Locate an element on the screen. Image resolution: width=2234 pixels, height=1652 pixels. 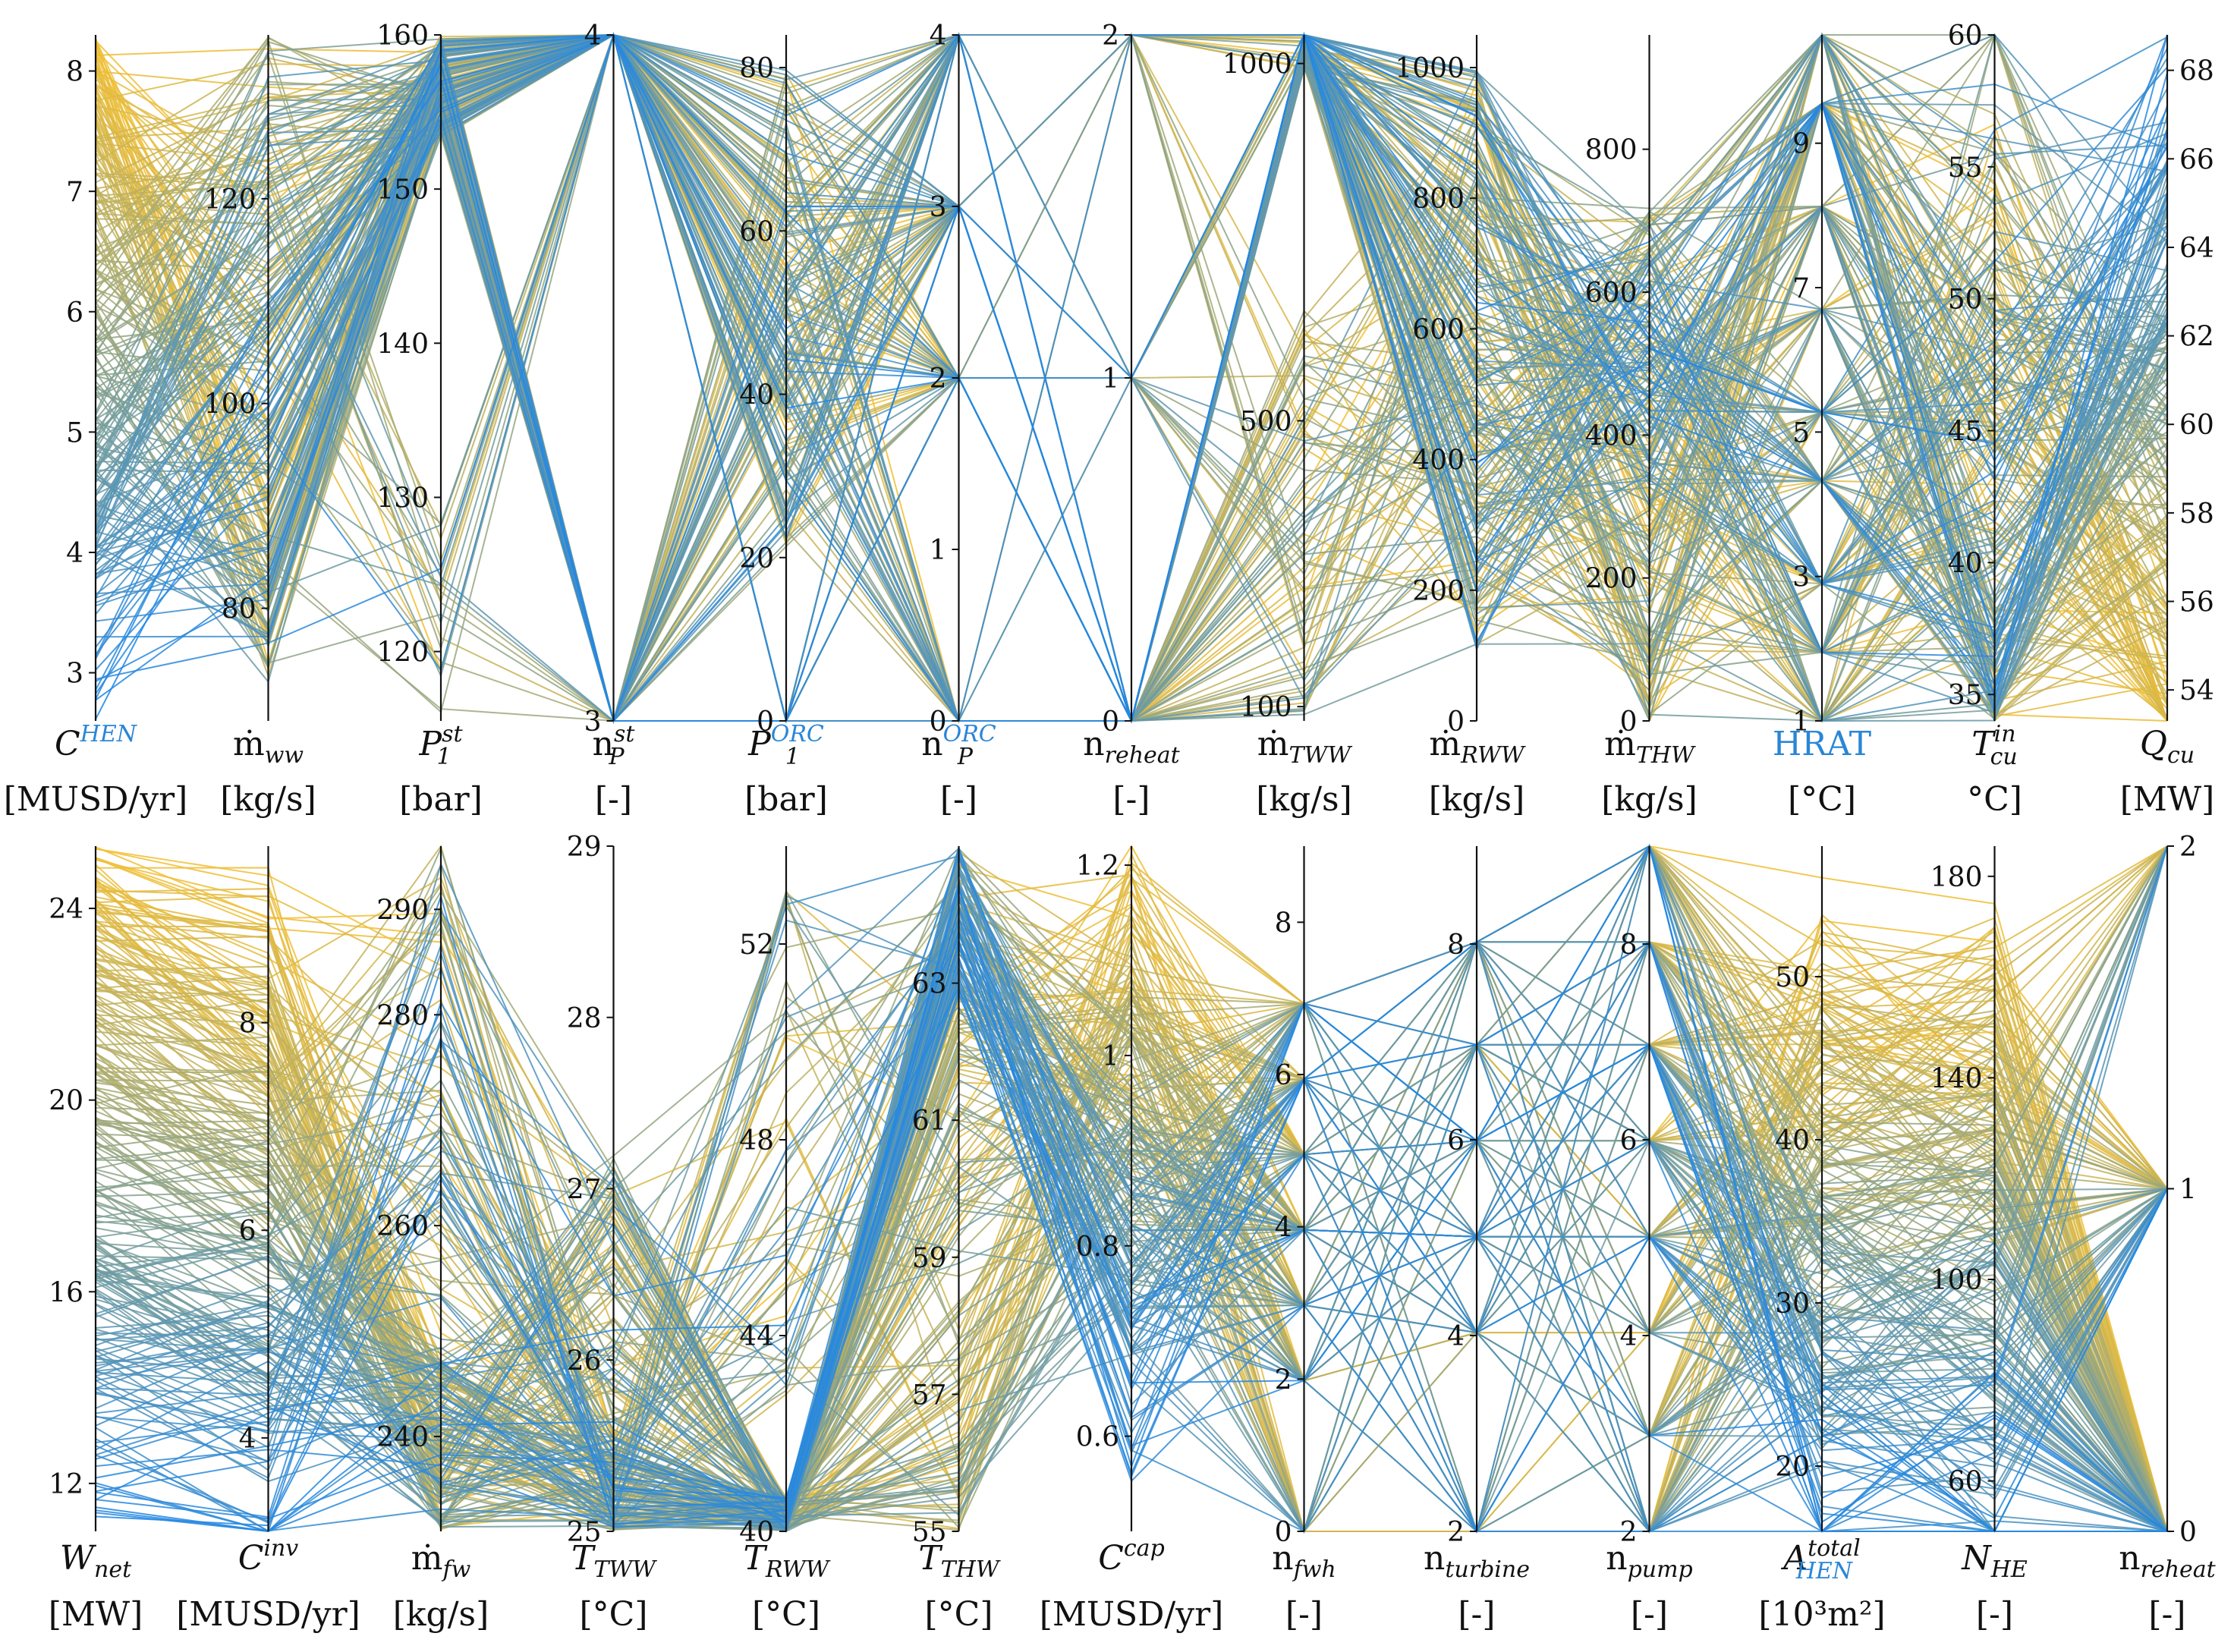
tick-label: 54 is located at coordinates (2197, 690).